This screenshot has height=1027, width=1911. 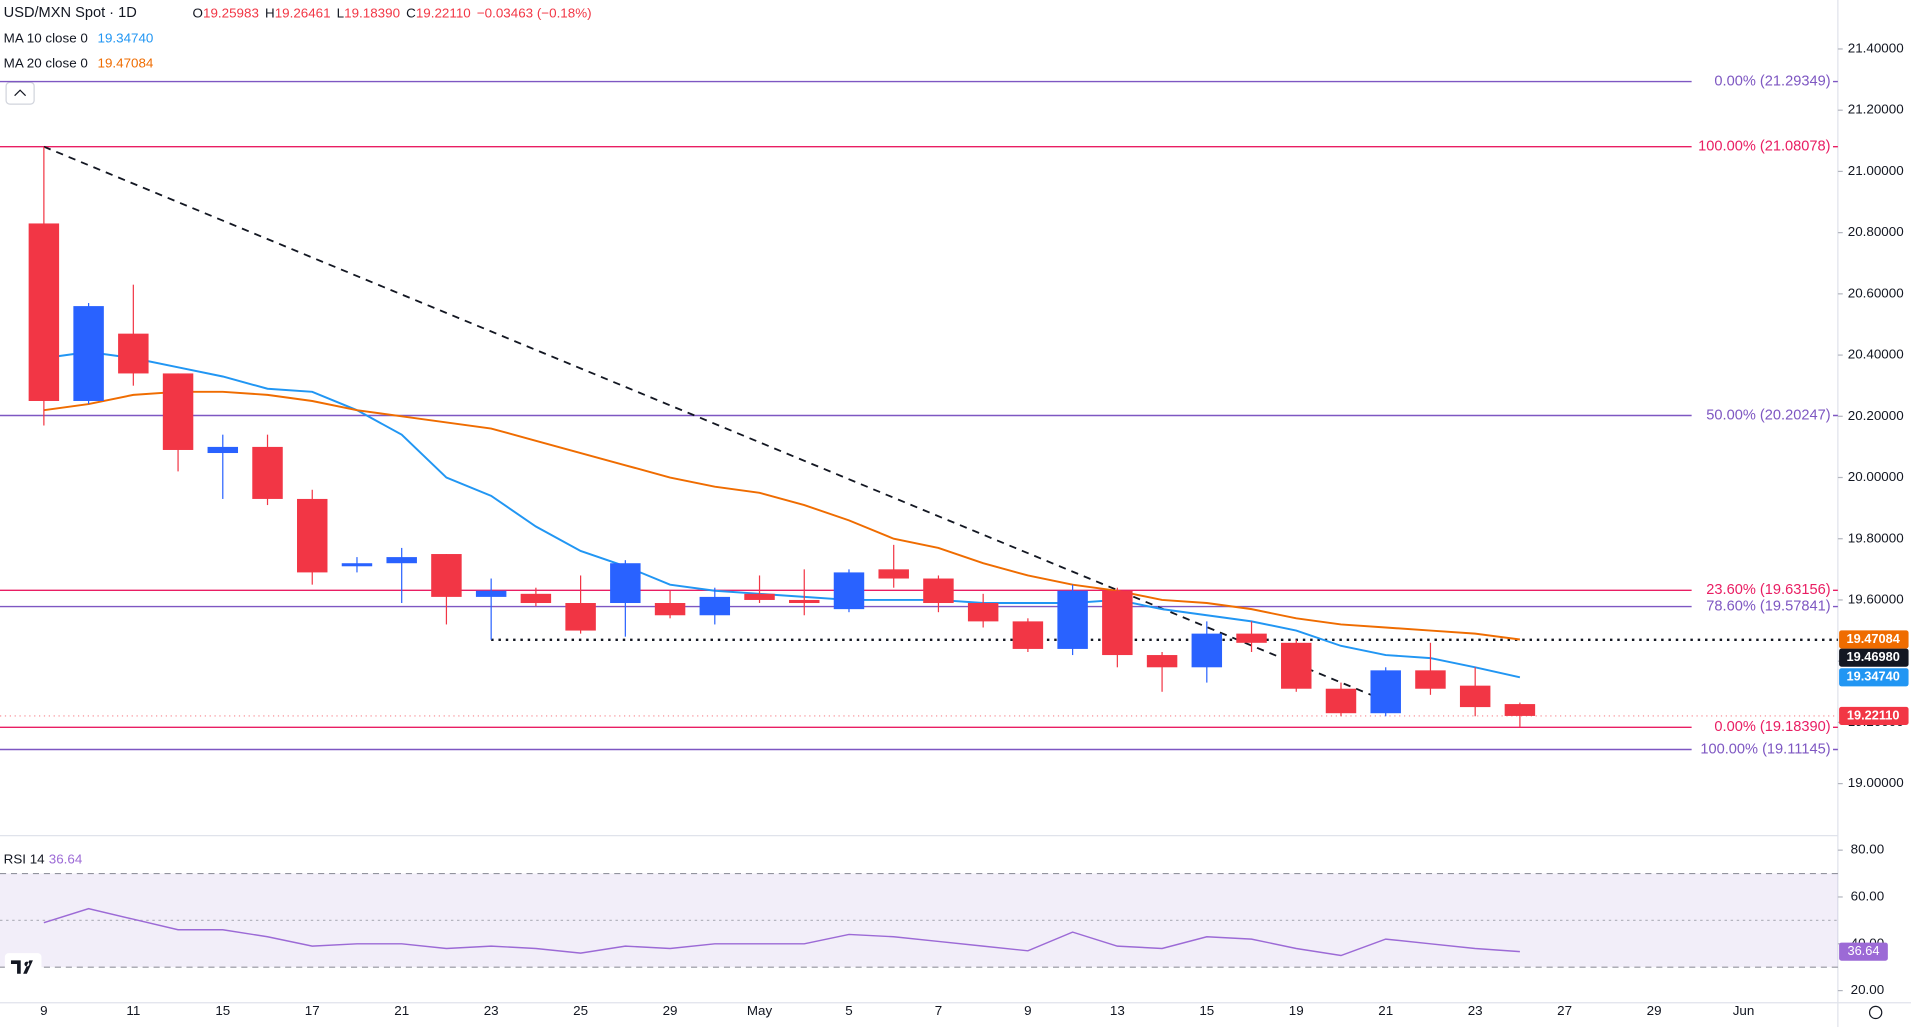 I want to click on fib-label: 100.00% (19.11145), so click(x=1765, y=749).